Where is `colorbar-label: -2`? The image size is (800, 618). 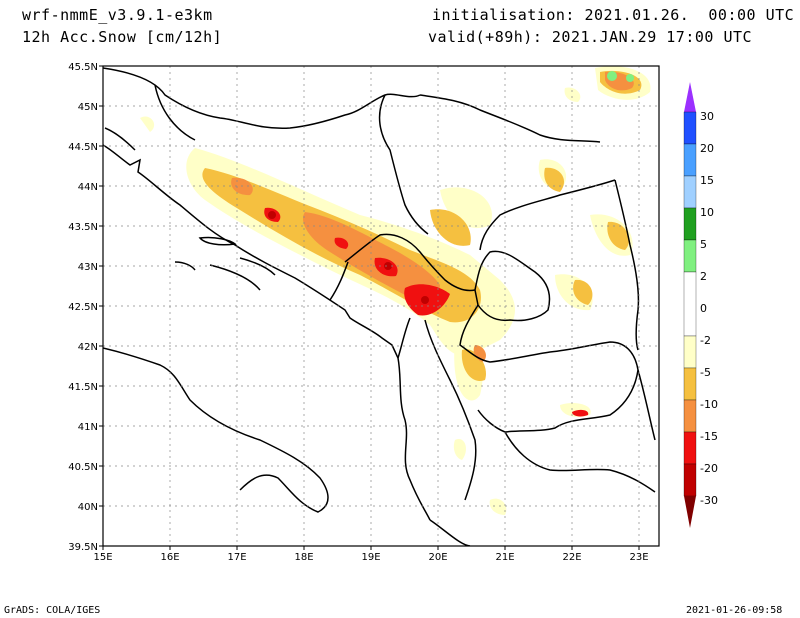
colorbar-label: -2 is located at coordinates (705, 340).